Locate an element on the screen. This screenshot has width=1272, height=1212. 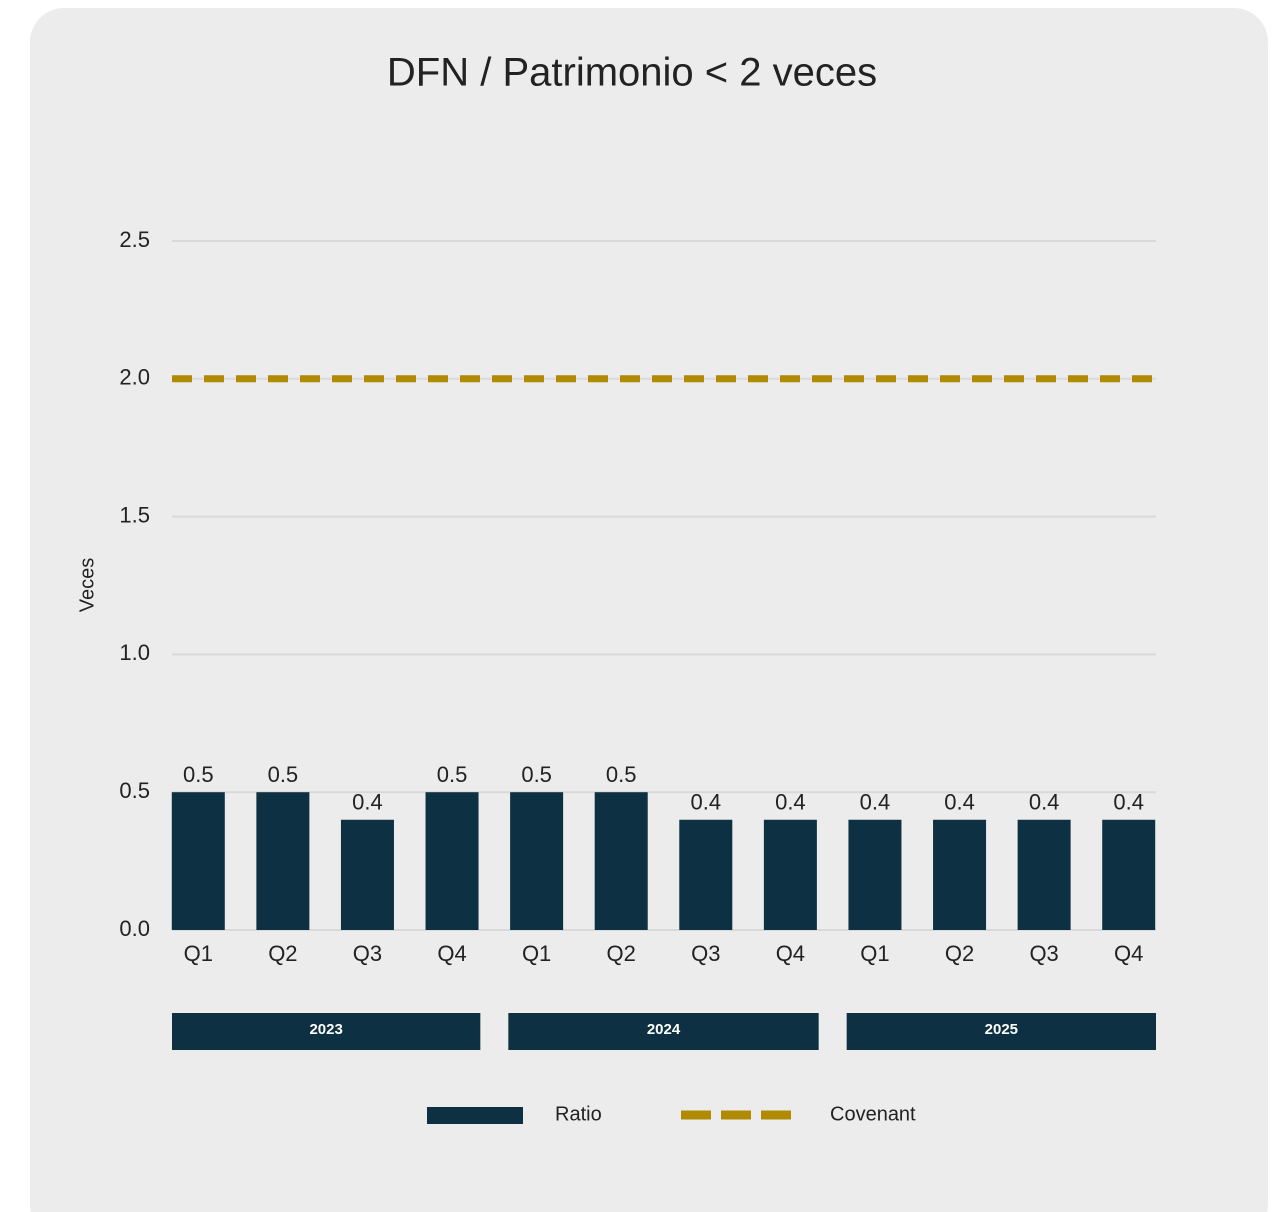
chart-title: DFN / Patrimonio < 2 veces is located at coordinates (632, 73).